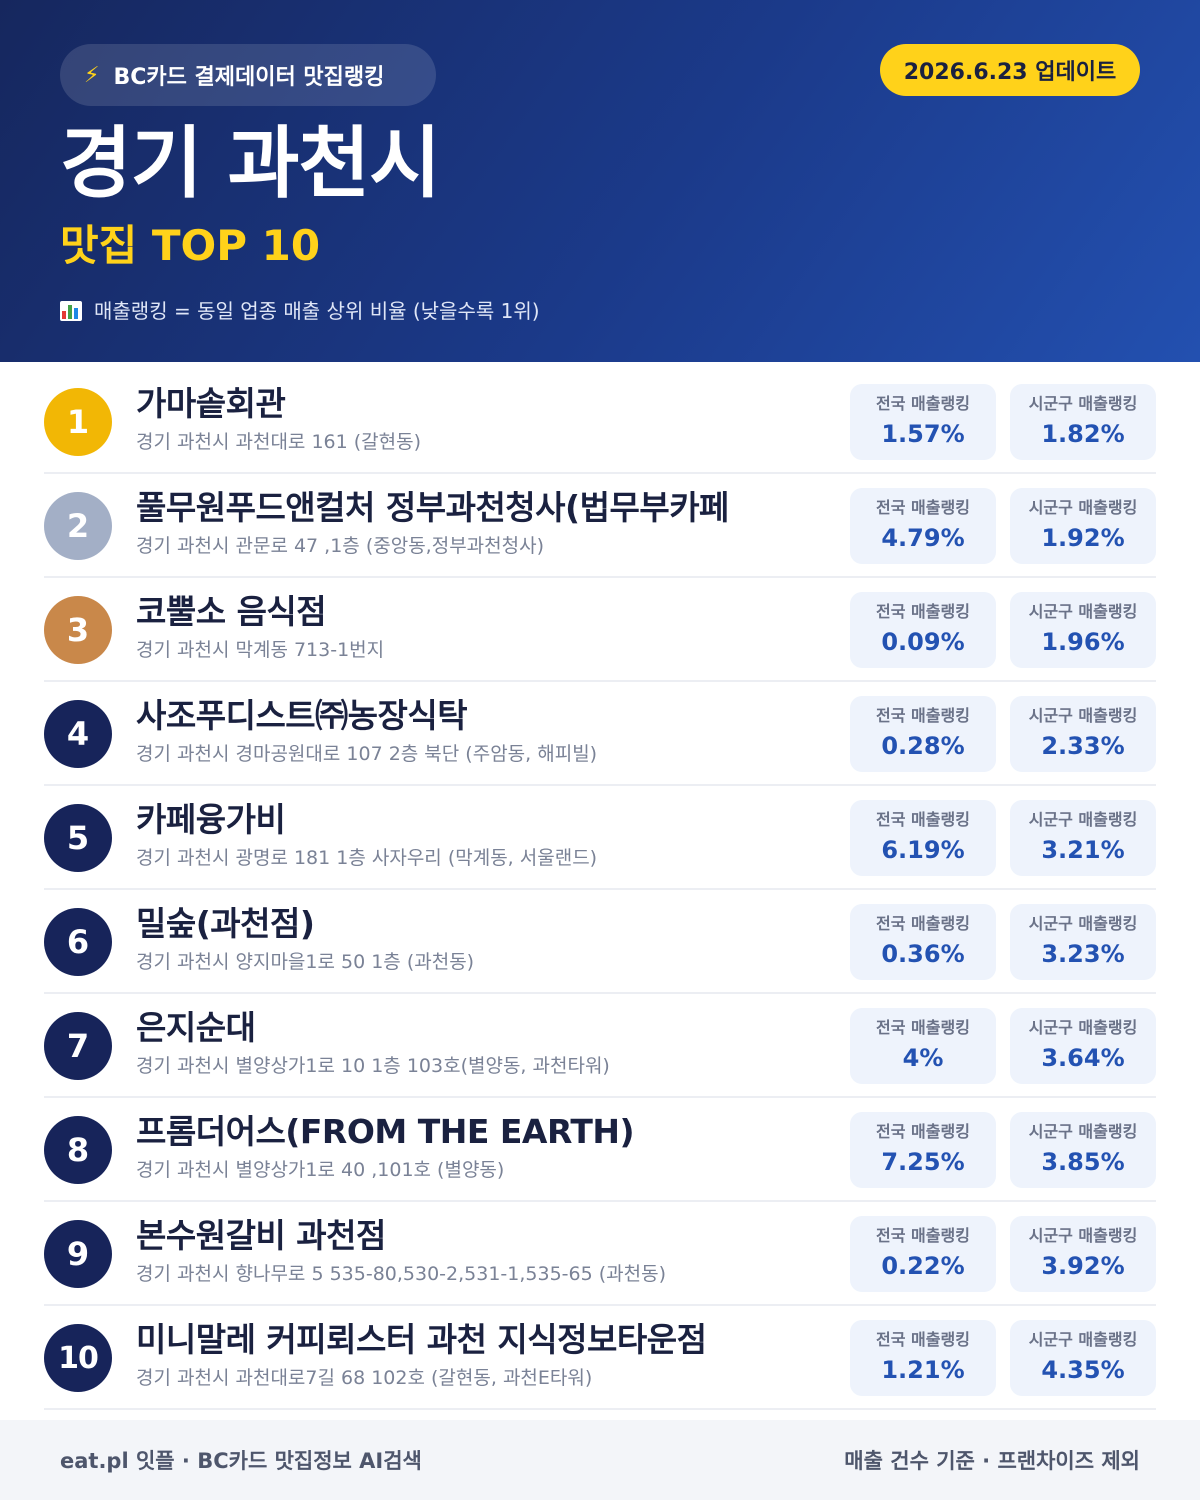 The image size is (1200, 1500). Describe the element at coordinates (923, 642) in the screenshot. I see `national-ranking-value: 0.09%` at that location.